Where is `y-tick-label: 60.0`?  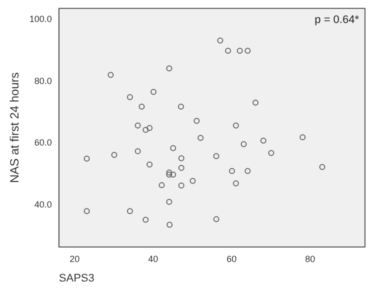 y-tick-label: 60.0 is located at coordinates (43, 143).